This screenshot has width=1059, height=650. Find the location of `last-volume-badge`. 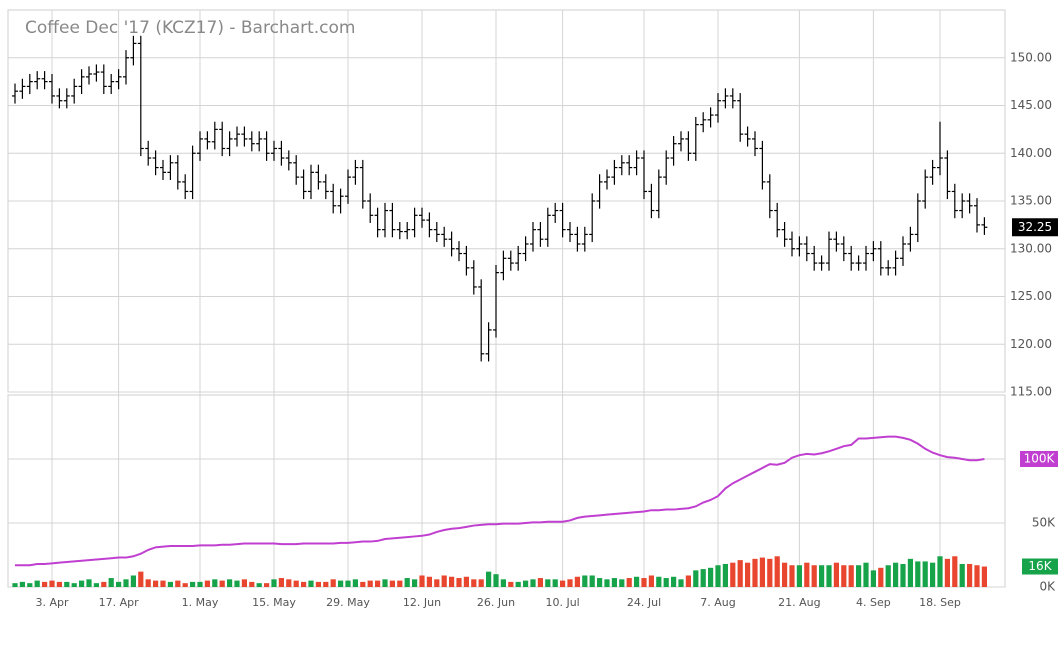

last-volume-badge is located at coordinates (1040, 566).